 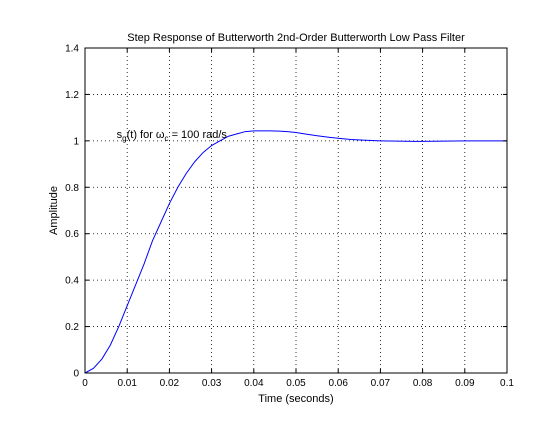 I want to click on x-tick-label: 0.1, so click(x=507, y=383).